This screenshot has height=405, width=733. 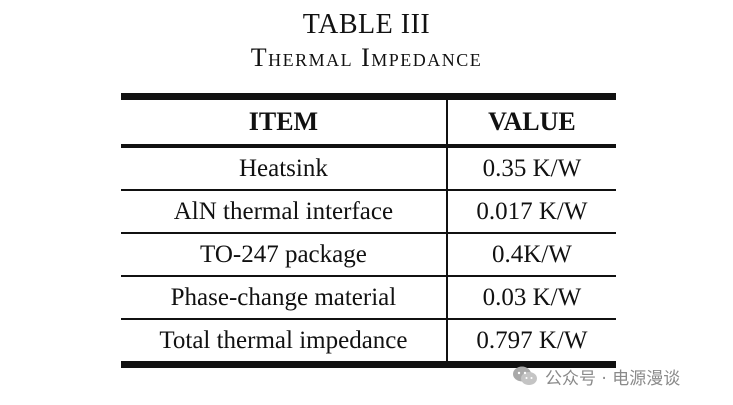 I want to click on table-row: Heatsink 0.35 K/W, so click(x=368, y=168).